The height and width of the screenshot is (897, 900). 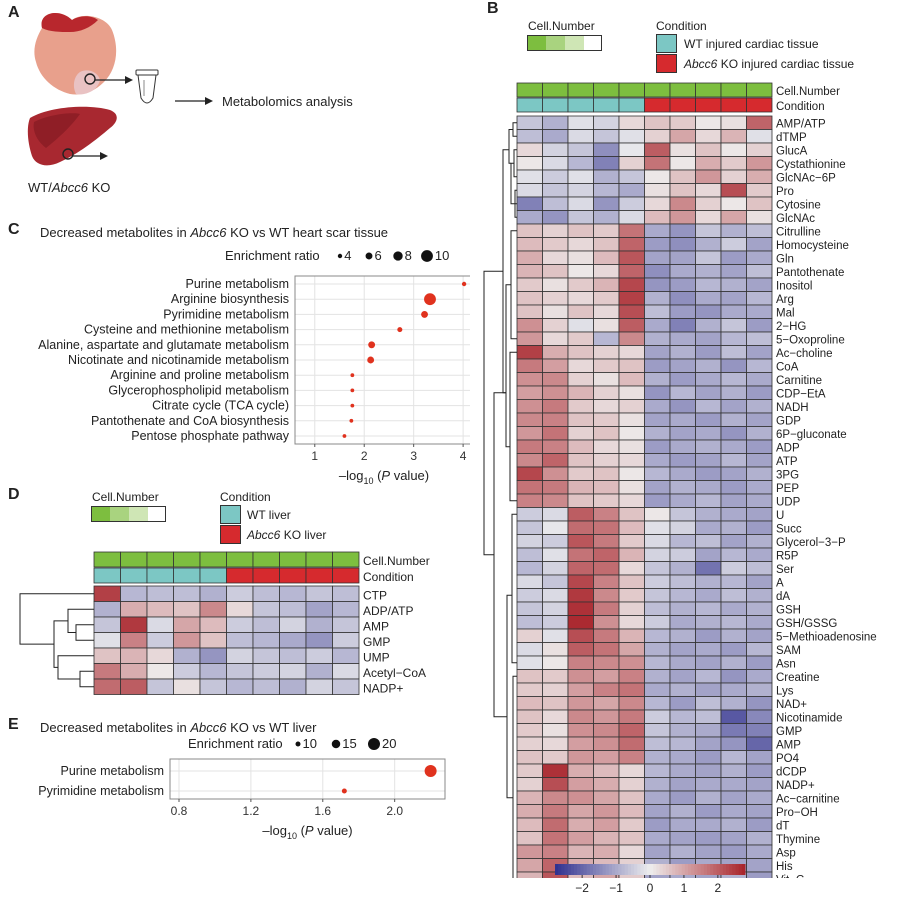 I want to click on row-label: NADP+, so click(x=795, y=786).